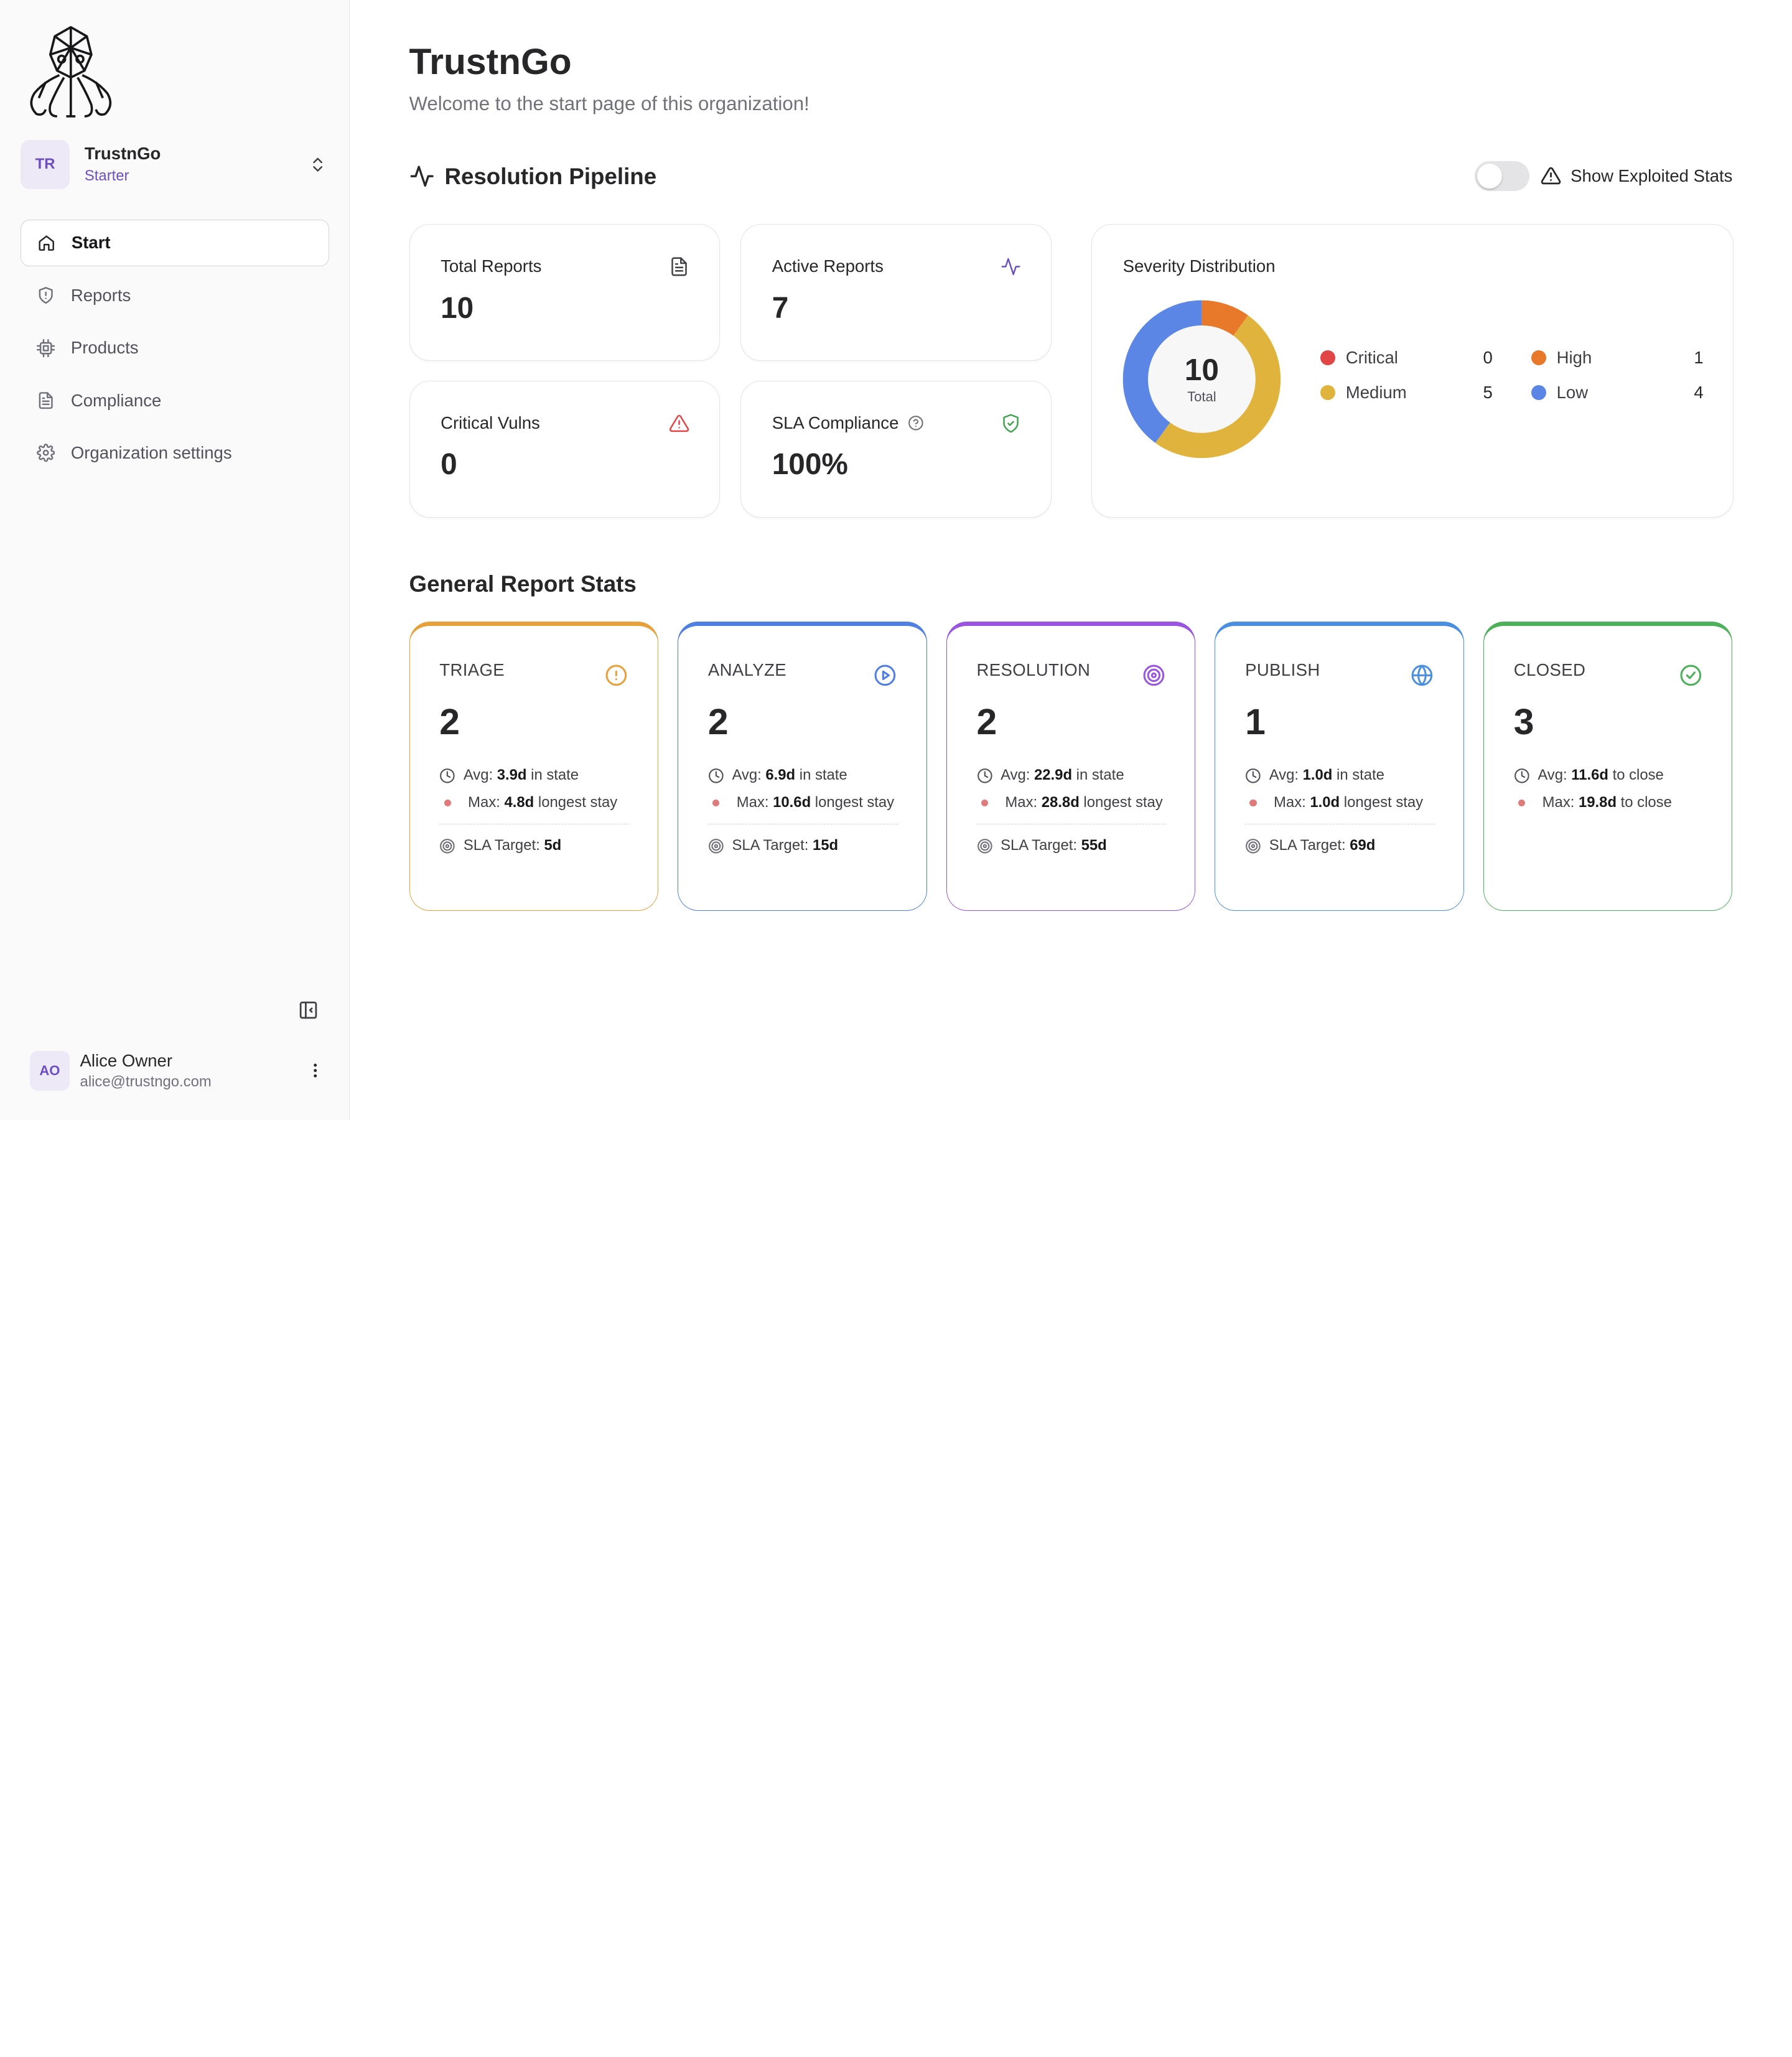 The image size is (1792, 2057). What do you see at coordinates (534, 802) in the screenshot?
I see `stage-max: Max: 4.8d longest stay` at bounding box center [534, 802].